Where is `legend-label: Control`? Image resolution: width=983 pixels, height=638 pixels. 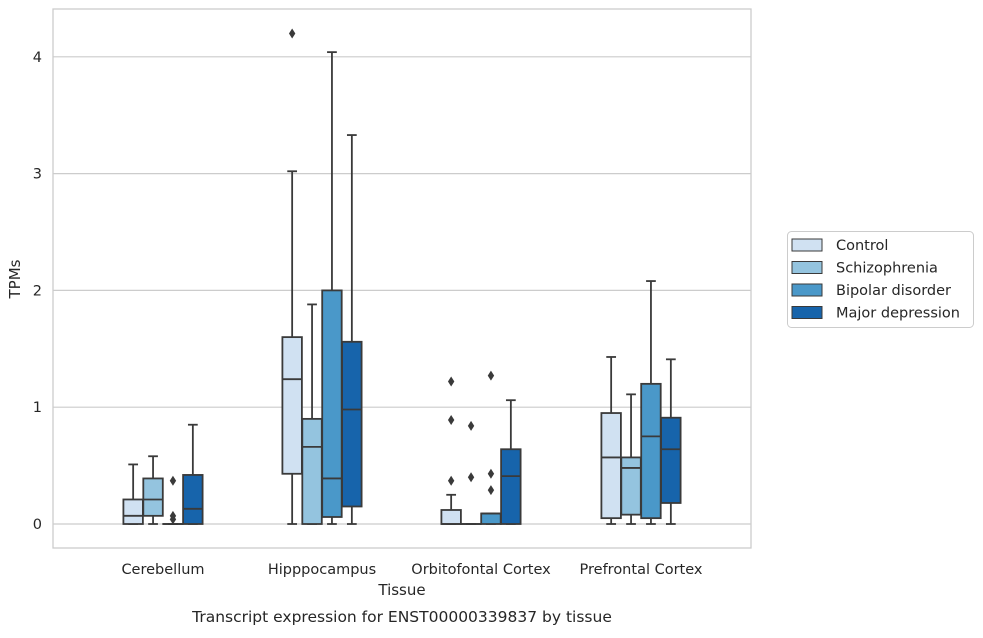 legend-label: Control is located at coordinates (862, 246).